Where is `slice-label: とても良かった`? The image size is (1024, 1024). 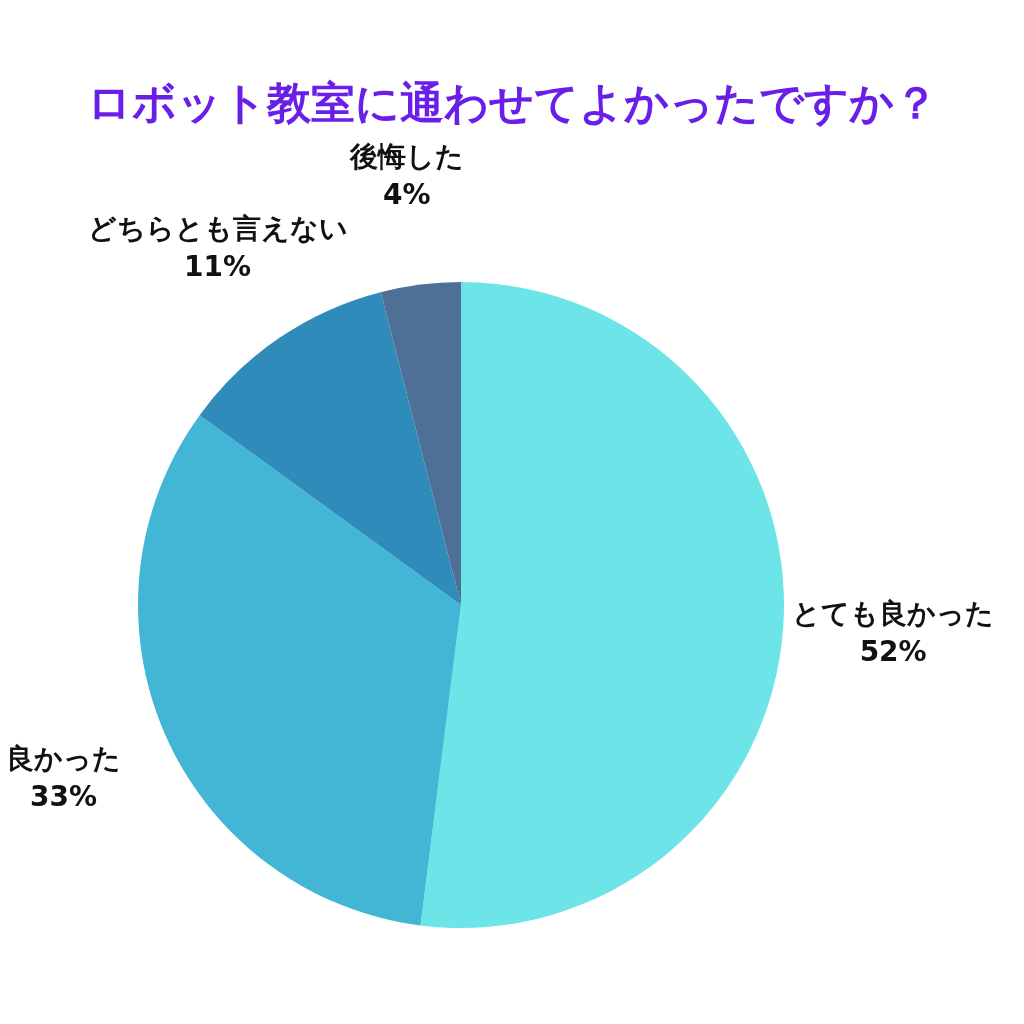 slice-label: とても良かった is located at coordinates (893, 614).